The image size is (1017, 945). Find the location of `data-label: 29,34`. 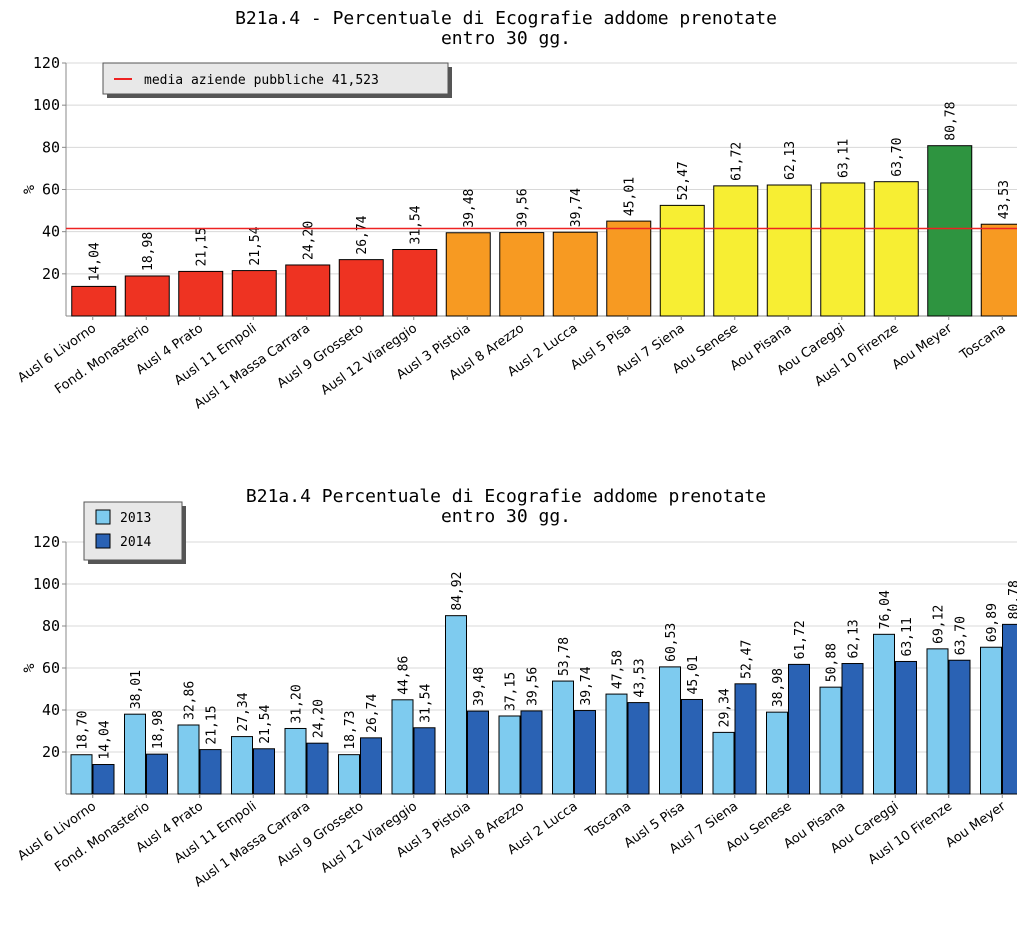

data-label: 29,34 is located at coordinates (725, 707).